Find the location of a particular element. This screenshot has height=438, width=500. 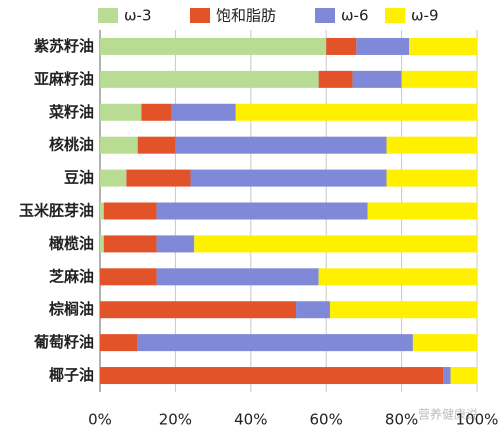

legend-label: ω-6 is located at coordinates (355, 16).